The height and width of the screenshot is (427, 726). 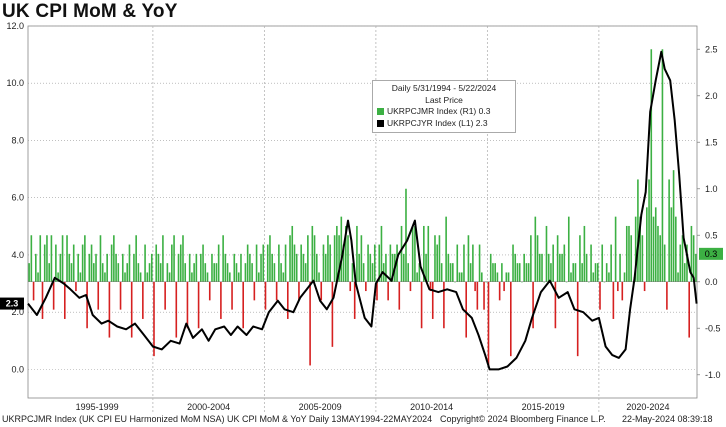 I want to click on left-tick-label: 6.0, so click(x=17, y=198).